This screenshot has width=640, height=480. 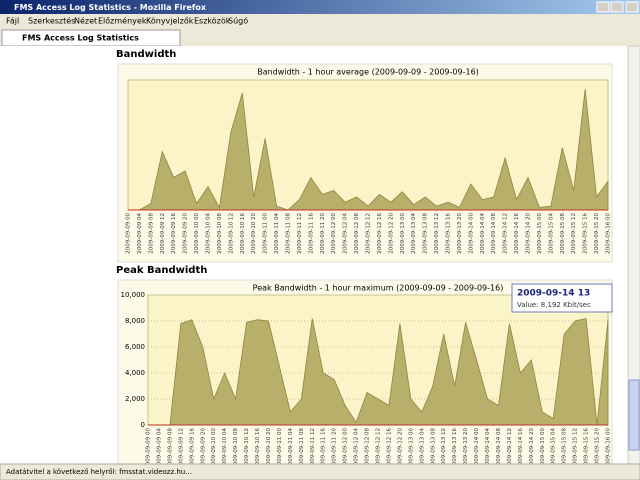 I want to click on x-tick-label: 2009-09-11 08, so click(x=302, y=448).